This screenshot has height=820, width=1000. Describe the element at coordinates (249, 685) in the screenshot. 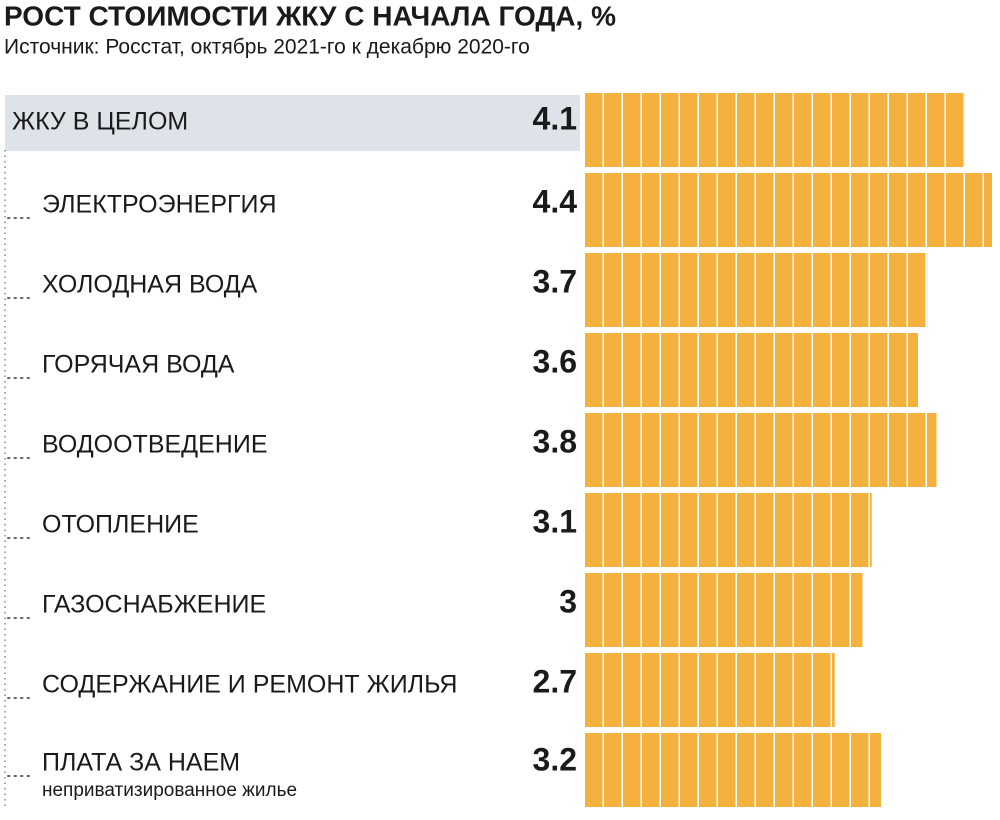

I see `category-label: СОДЕРЖАНИЕ И РЕМОНТ ЖИЛЬЯ` at that location.